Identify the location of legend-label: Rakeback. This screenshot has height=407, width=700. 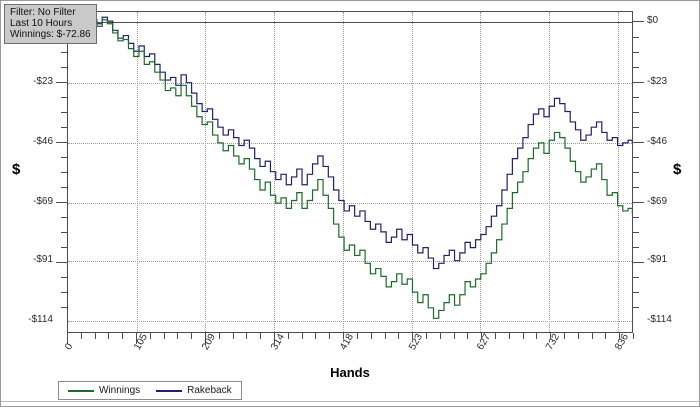
(209, 390).